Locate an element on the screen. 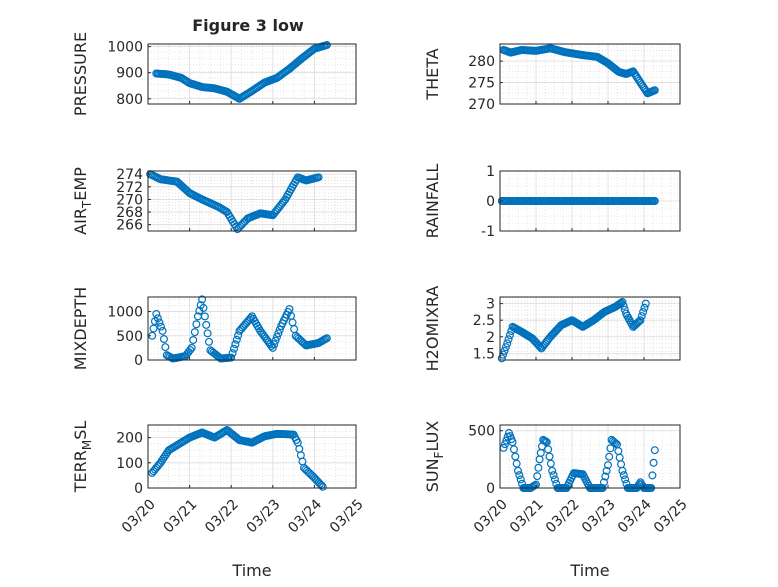 Image resolution: width=778 pixels, height=587 pixels. y-tick-label: 800 is located at coordinates (129, 100).